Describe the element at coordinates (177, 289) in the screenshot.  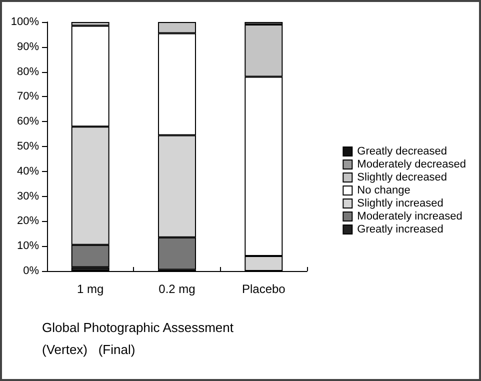
I see `x-tick-label: 0.2 mg` at that location.